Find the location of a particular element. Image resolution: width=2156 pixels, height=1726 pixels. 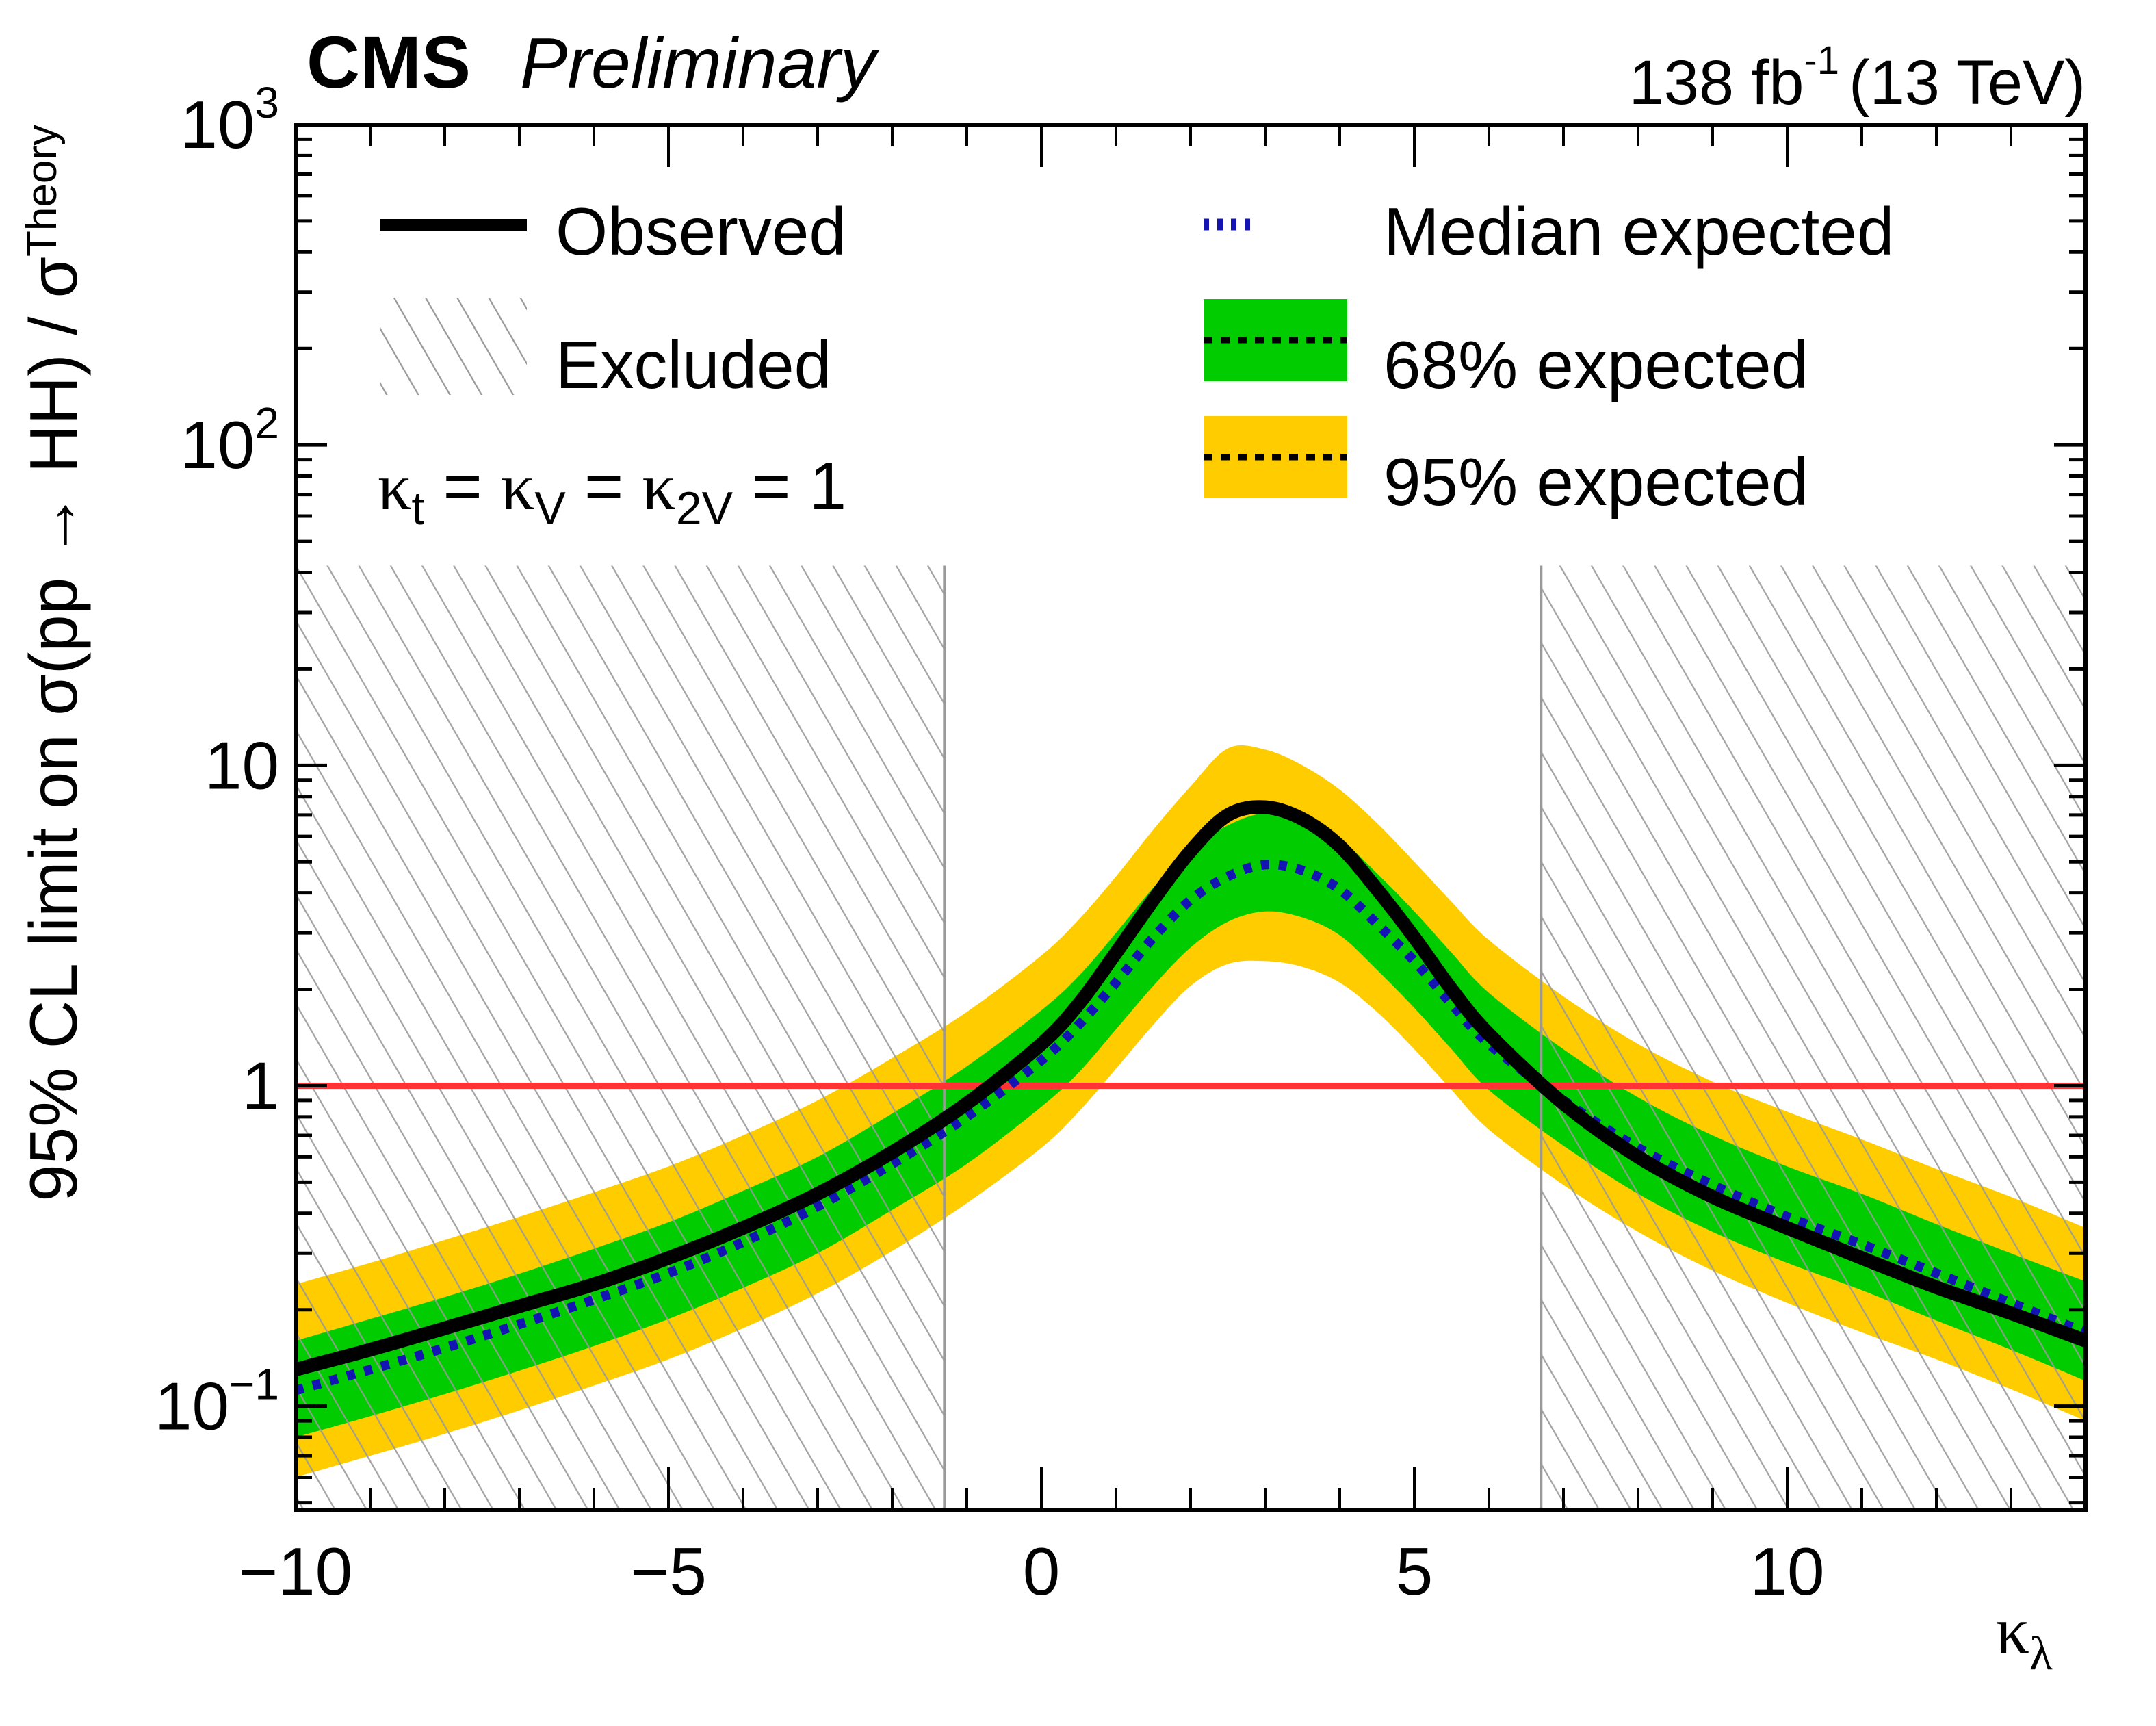

y-tick-label: 10³ is located at coordinates (229, 120).